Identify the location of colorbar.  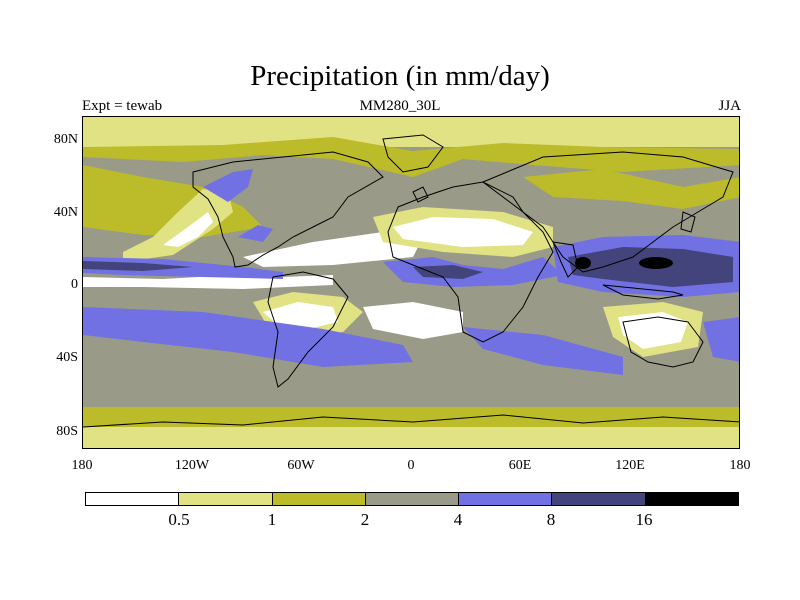
(412, 499).